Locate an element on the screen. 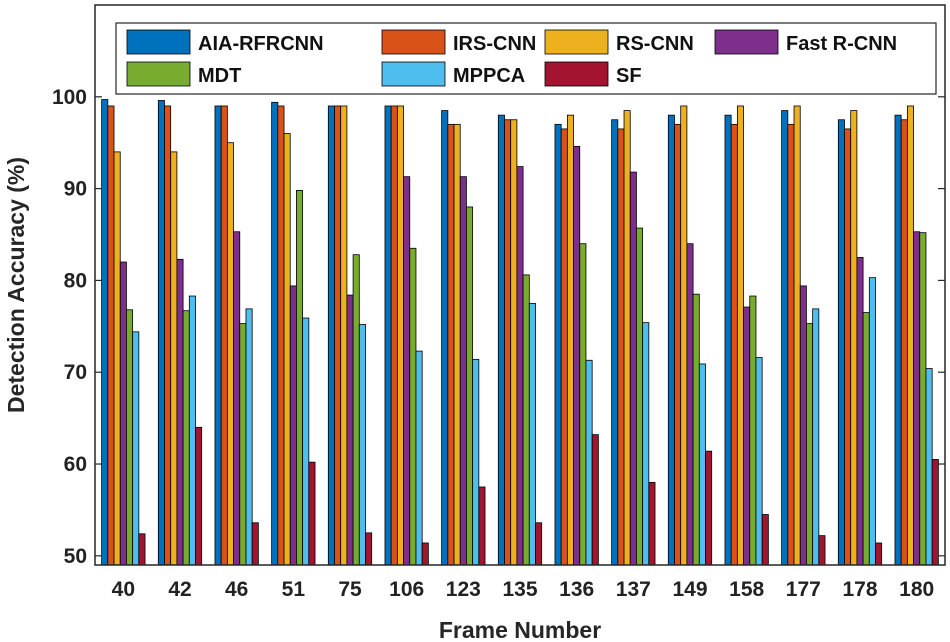 This screenshot has width=950, height=642. x-tick-label: 178 is located at coordinates (859, 589).